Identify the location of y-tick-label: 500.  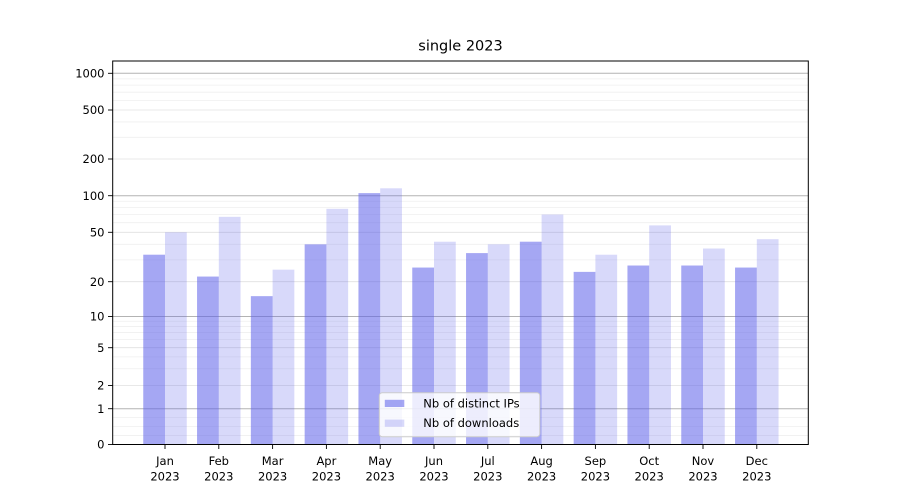
(94, 110).